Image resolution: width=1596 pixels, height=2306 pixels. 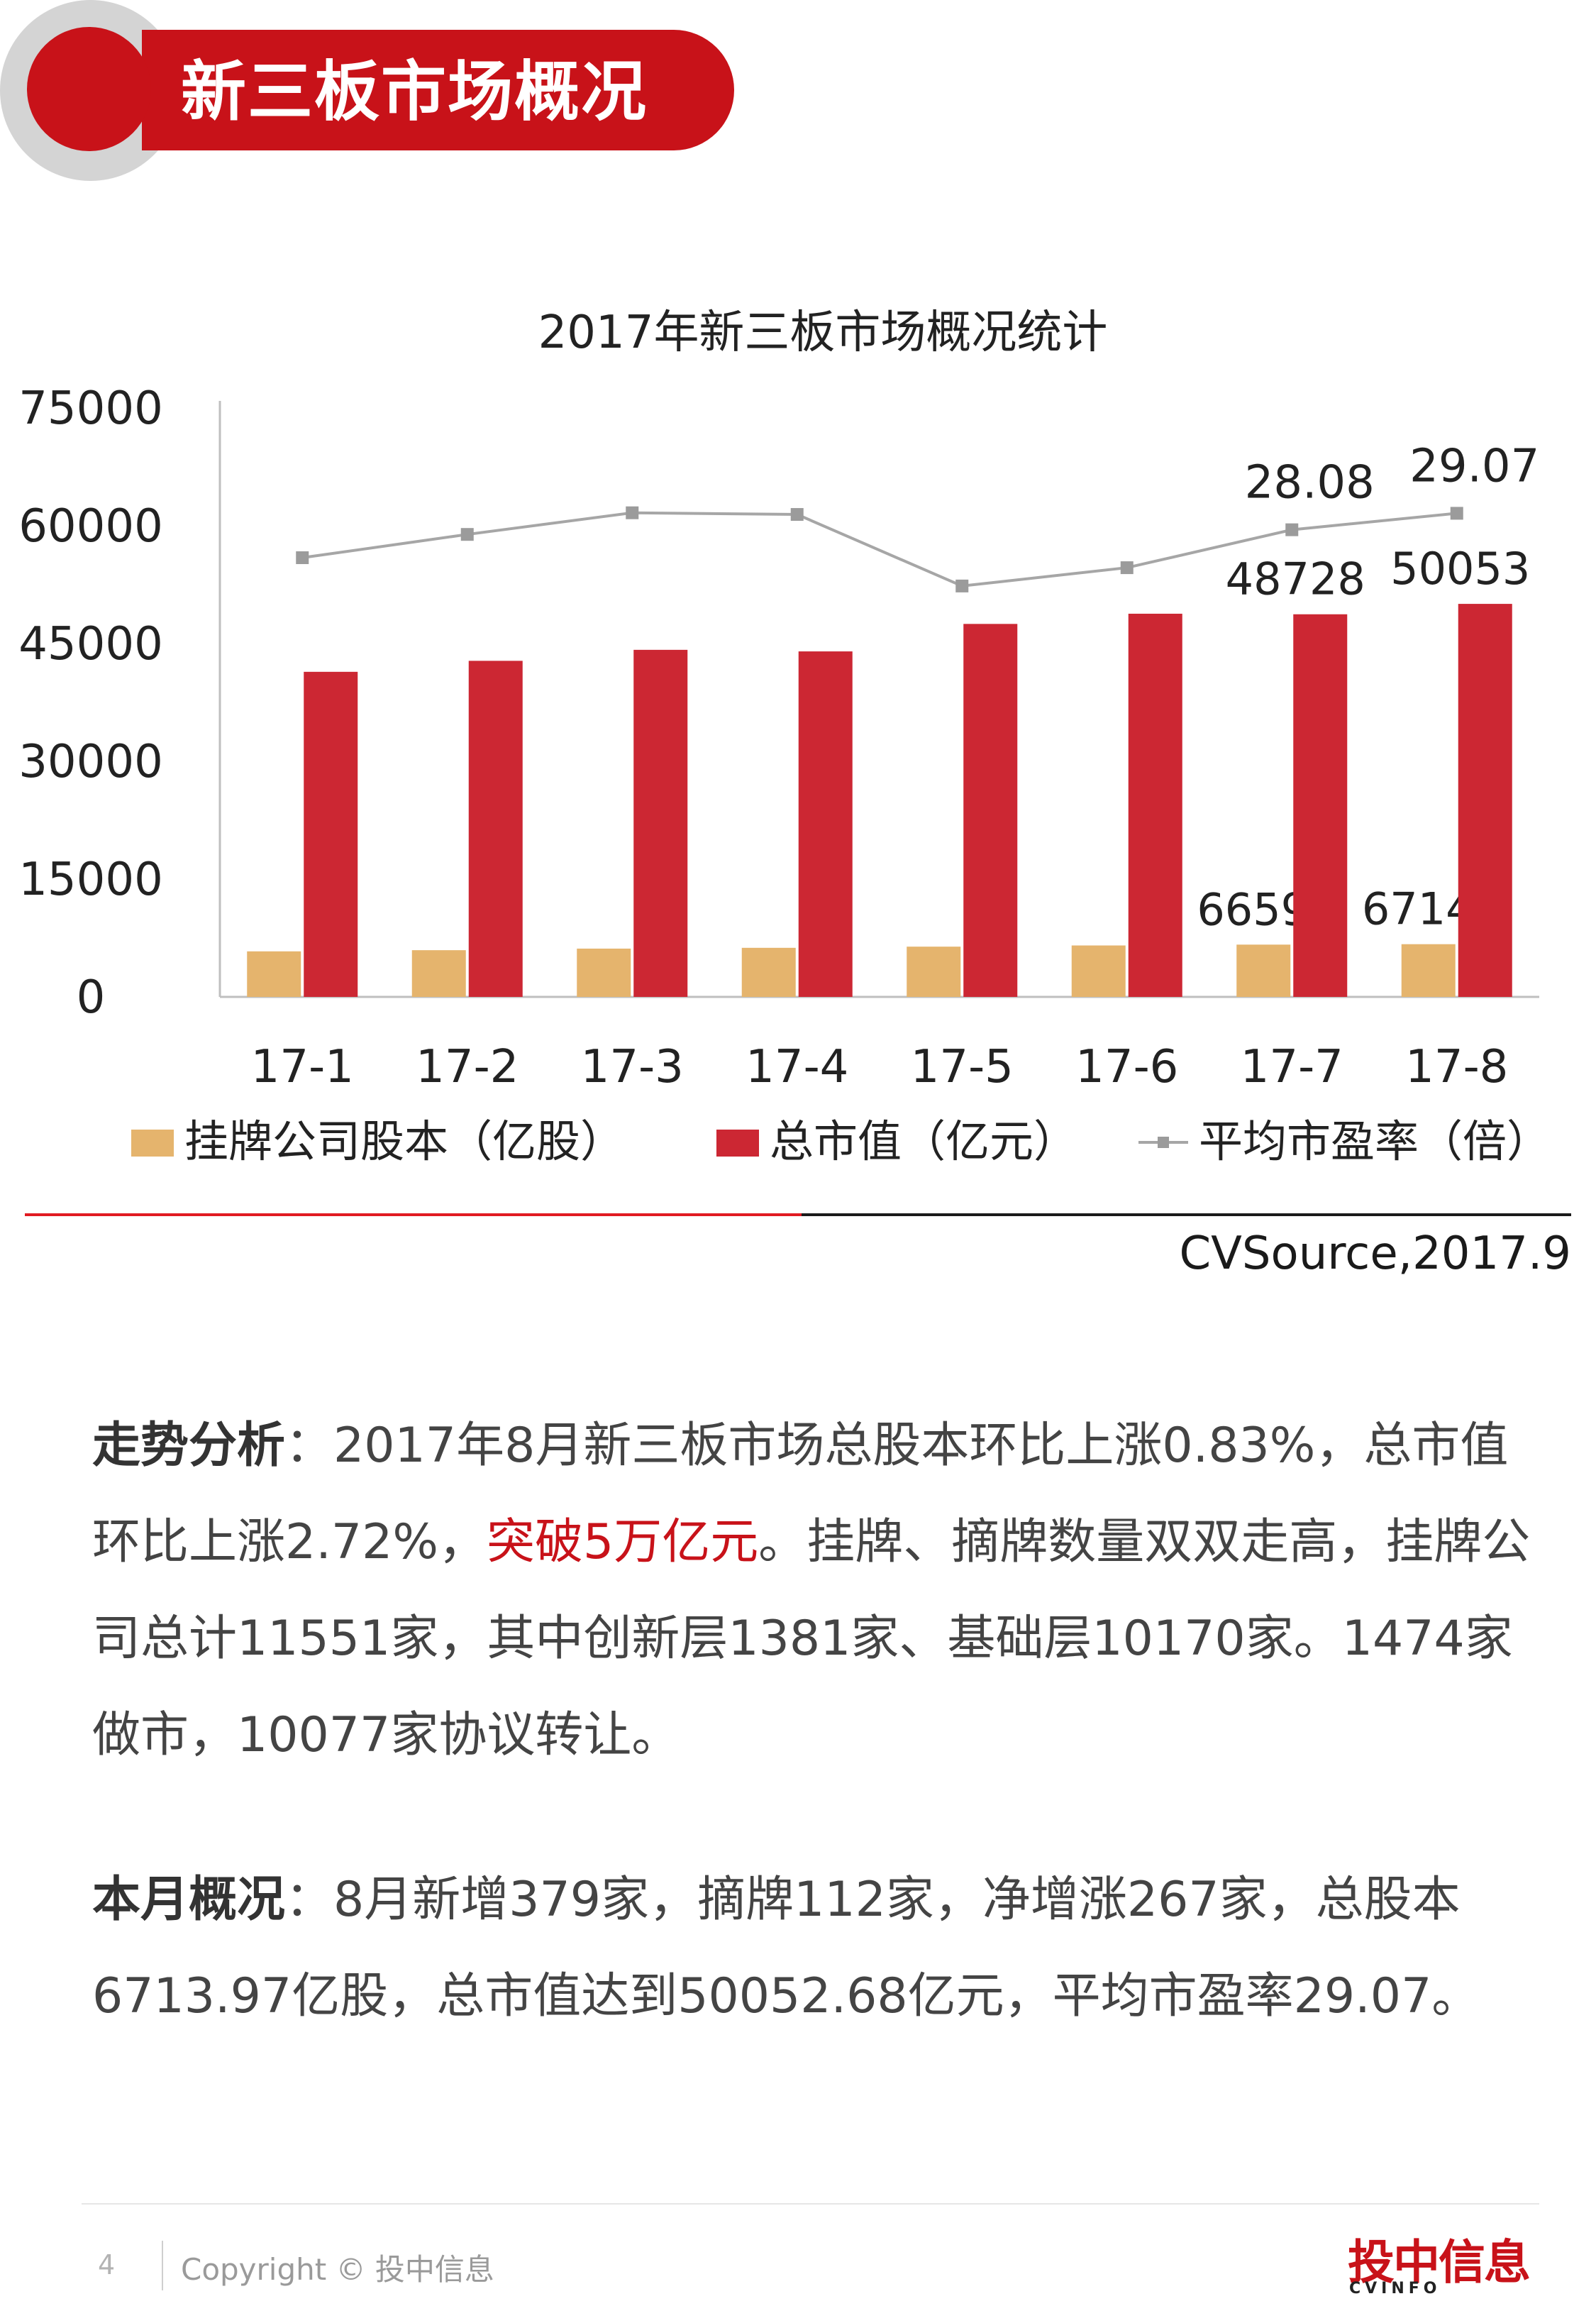 I want to click on data-label-market-value: 50053, so click(x=1460, y=569).